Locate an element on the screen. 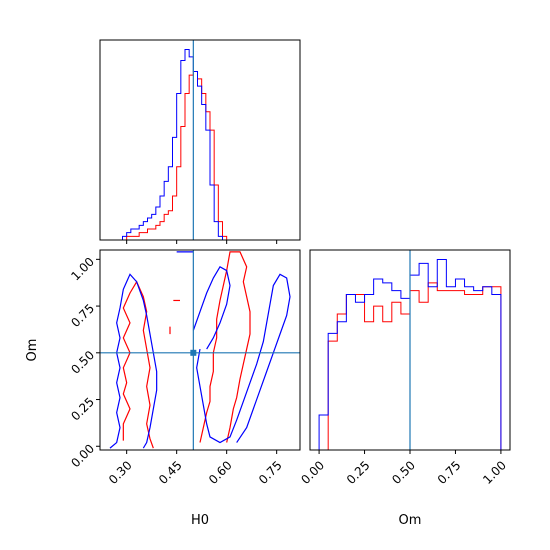 This screenshot has width=550, height=550. om-marginal-x-tick-label: 0.00 is located at coordinates (312, 472).